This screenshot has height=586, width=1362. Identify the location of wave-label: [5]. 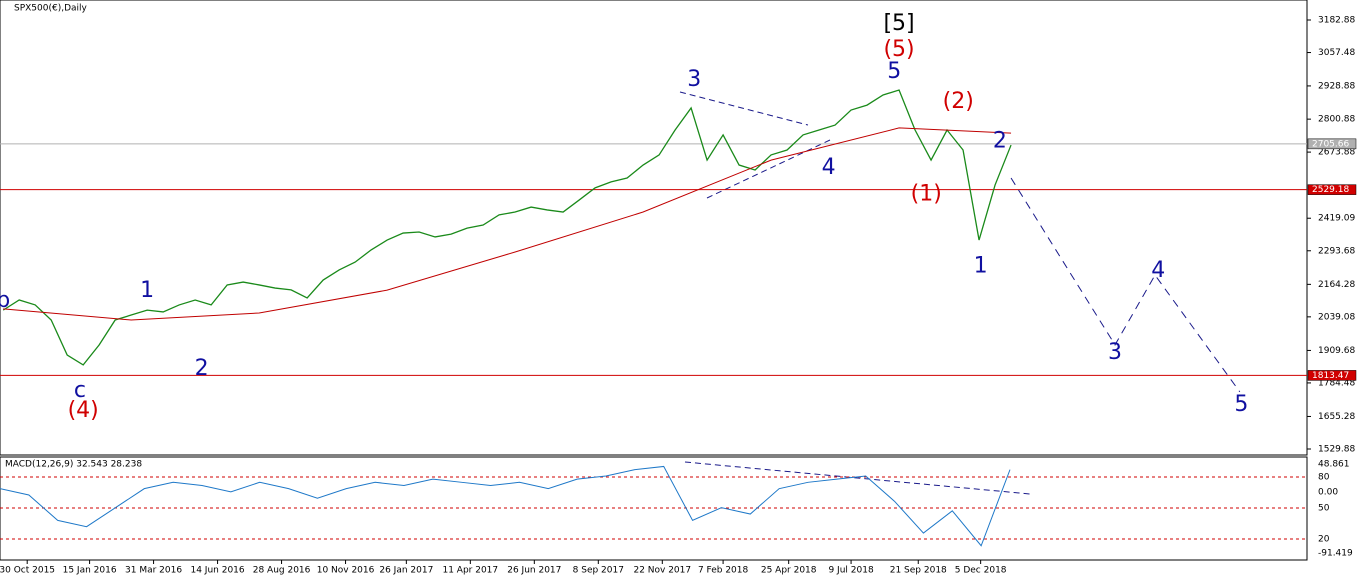
(898, 23).